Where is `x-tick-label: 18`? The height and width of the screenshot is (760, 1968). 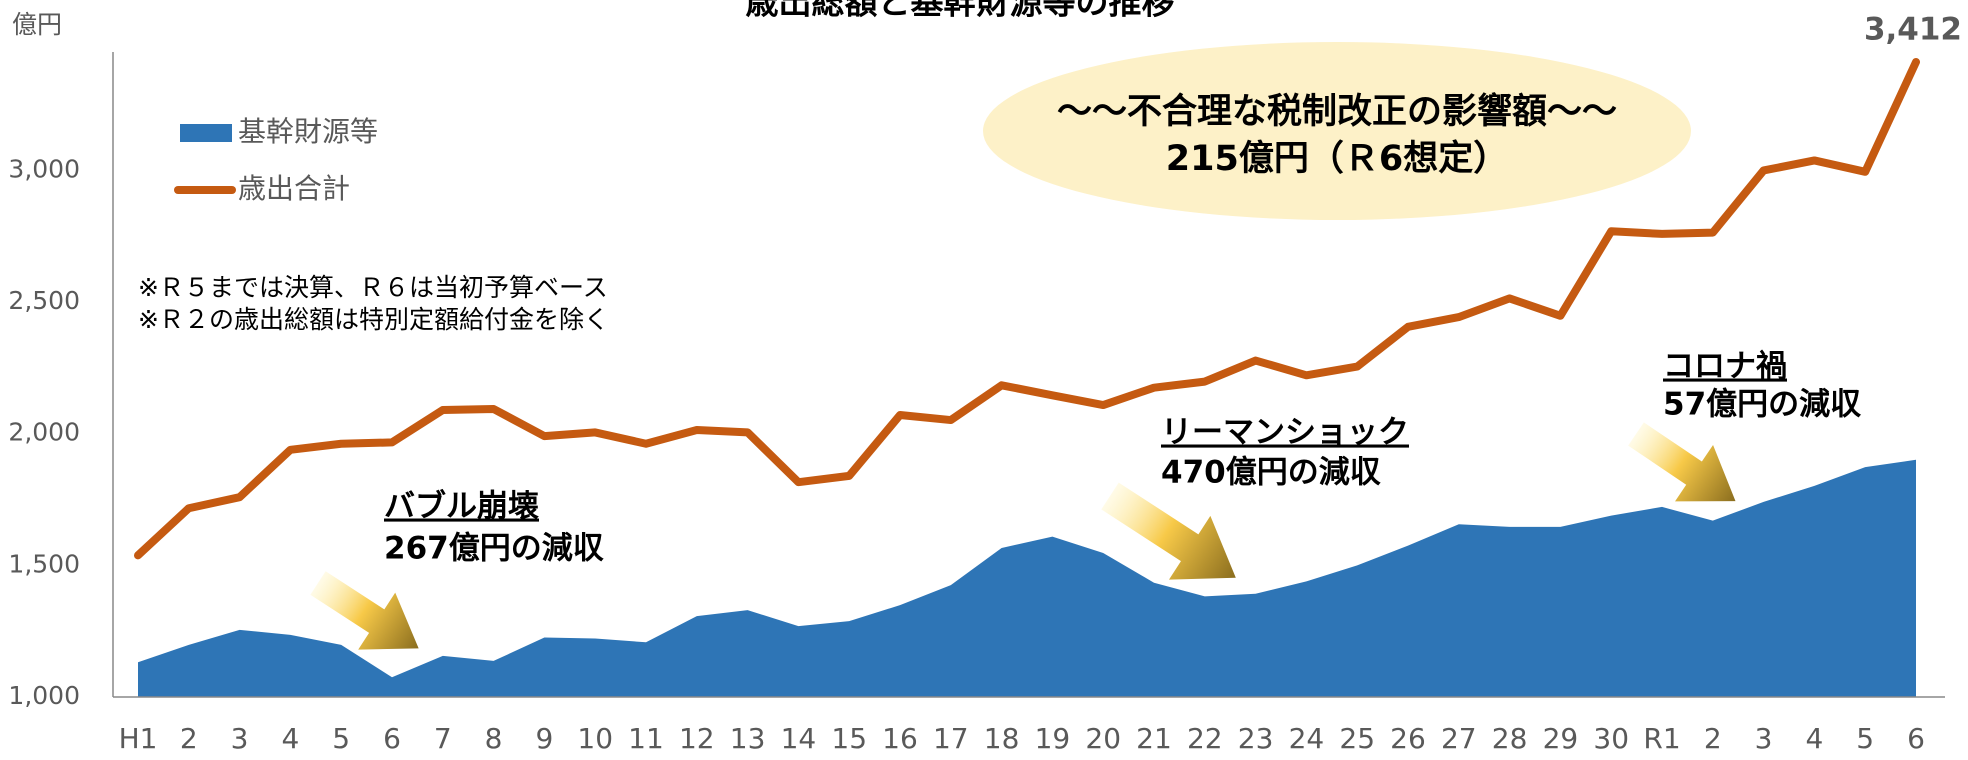 x-tick-label: 18 is located at coordinates (1002, 738).